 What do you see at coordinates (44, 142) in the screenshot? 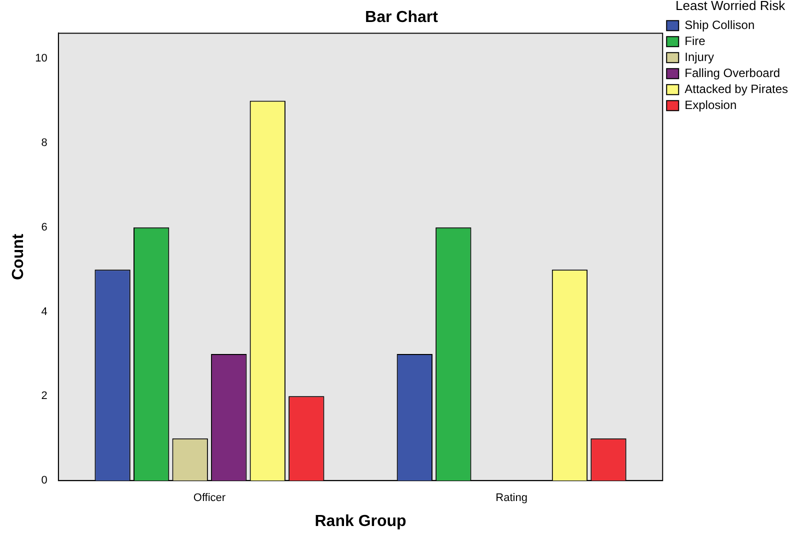
I see `y-tick-label: 8` at bounding box center [44, 142].